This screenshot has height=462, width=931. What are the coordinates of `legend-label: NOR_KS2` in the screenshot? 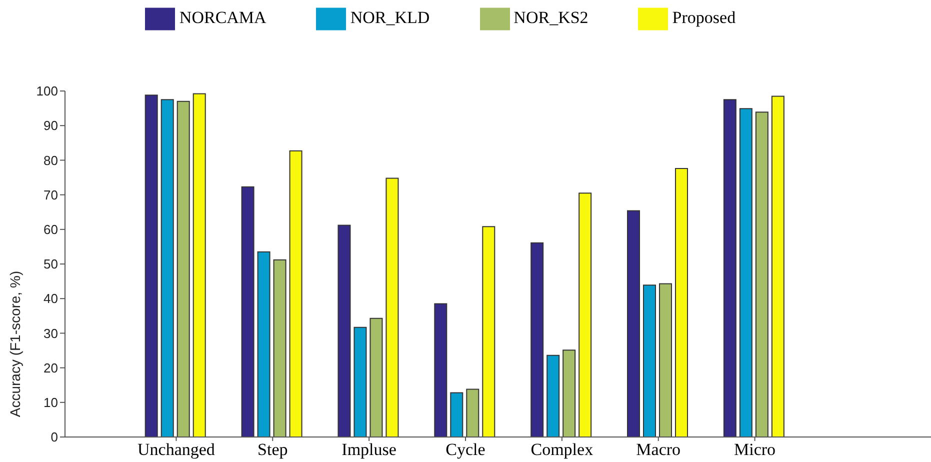 It's located at (551, 17).